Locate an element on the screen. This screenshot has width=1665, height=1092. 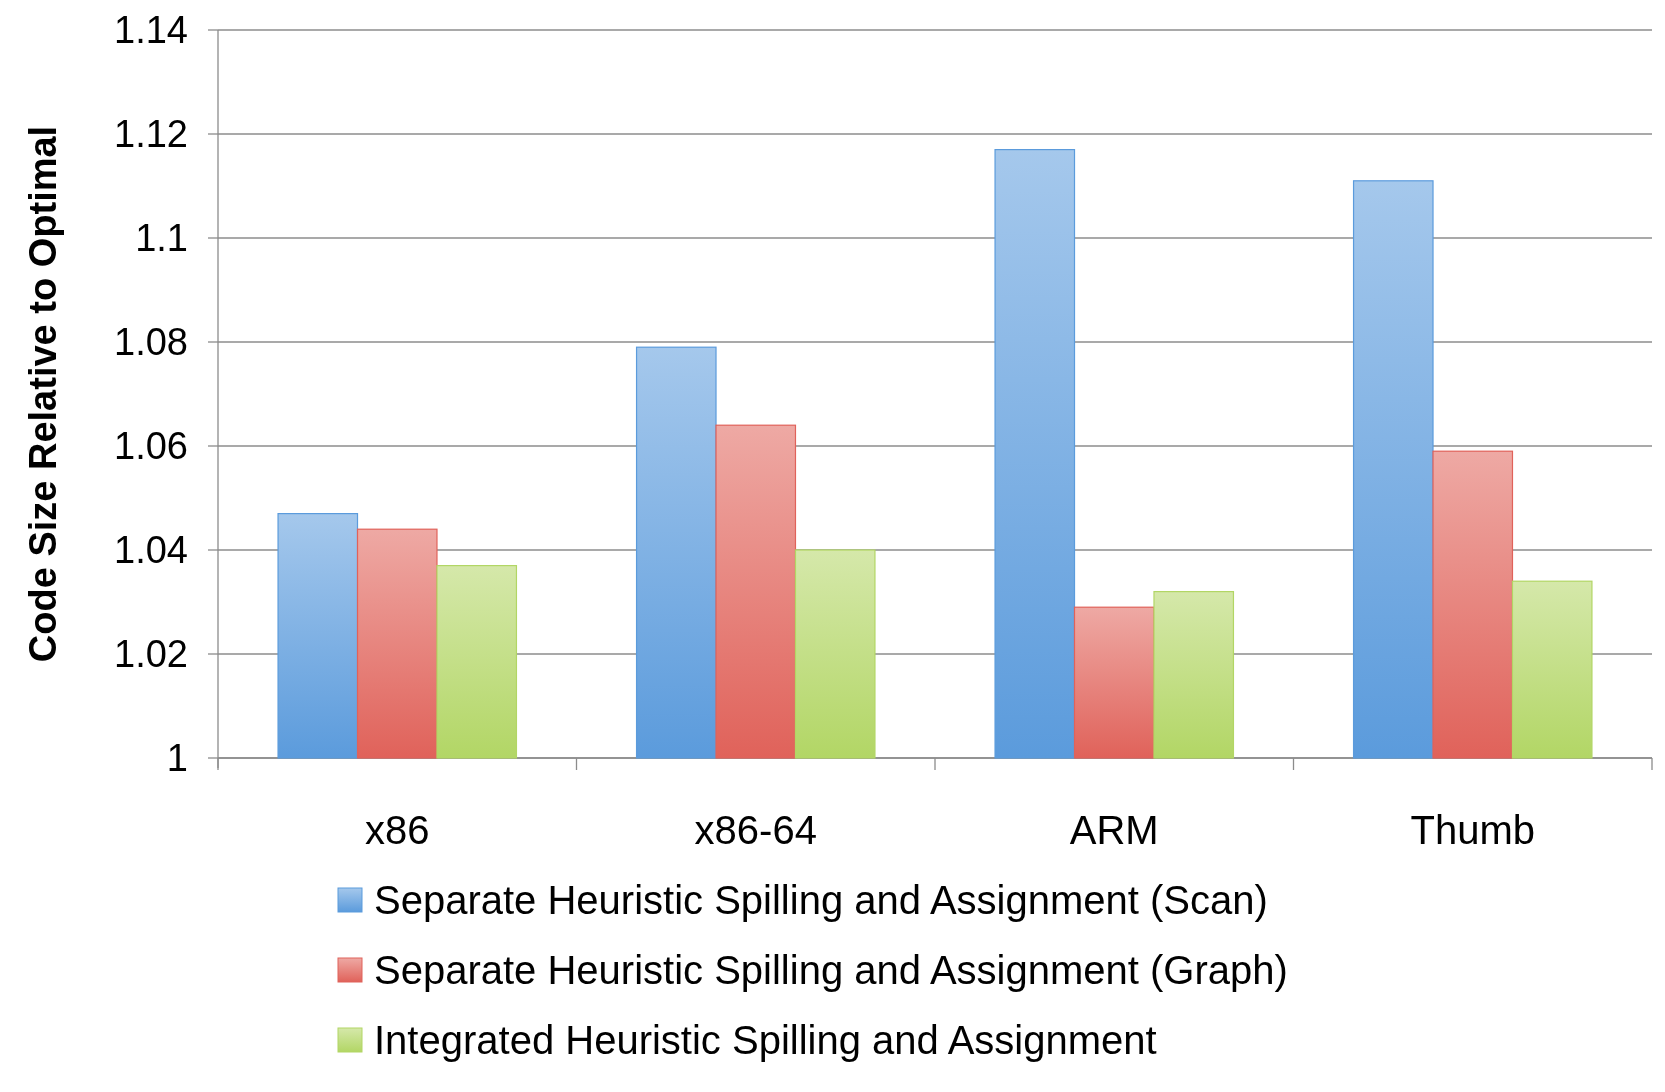
x-tick-label: Thumb is located at coordinates (1472, 830).